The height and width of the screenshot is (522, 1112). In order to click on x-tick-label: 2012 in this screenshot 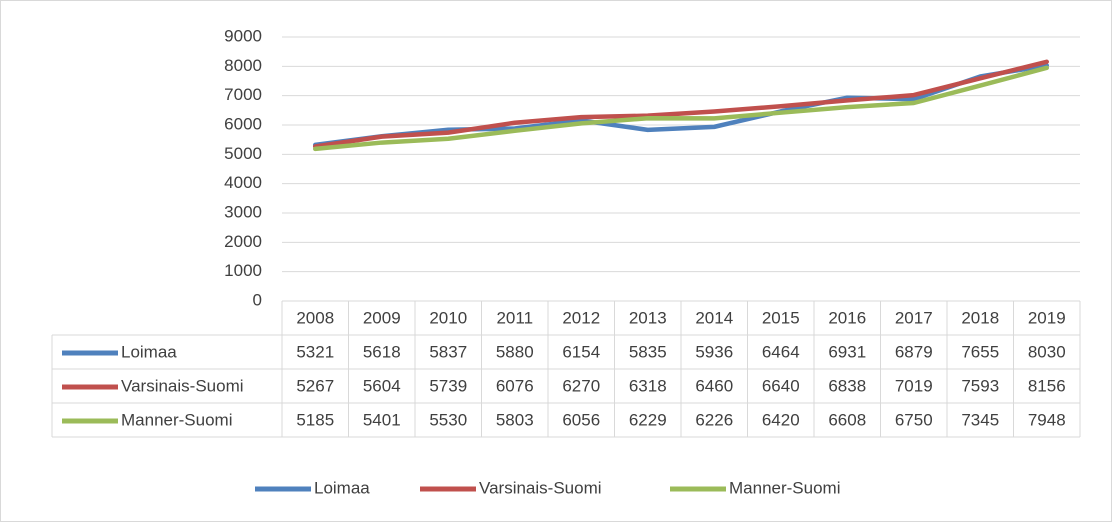, I will do `click(581, 317)`.